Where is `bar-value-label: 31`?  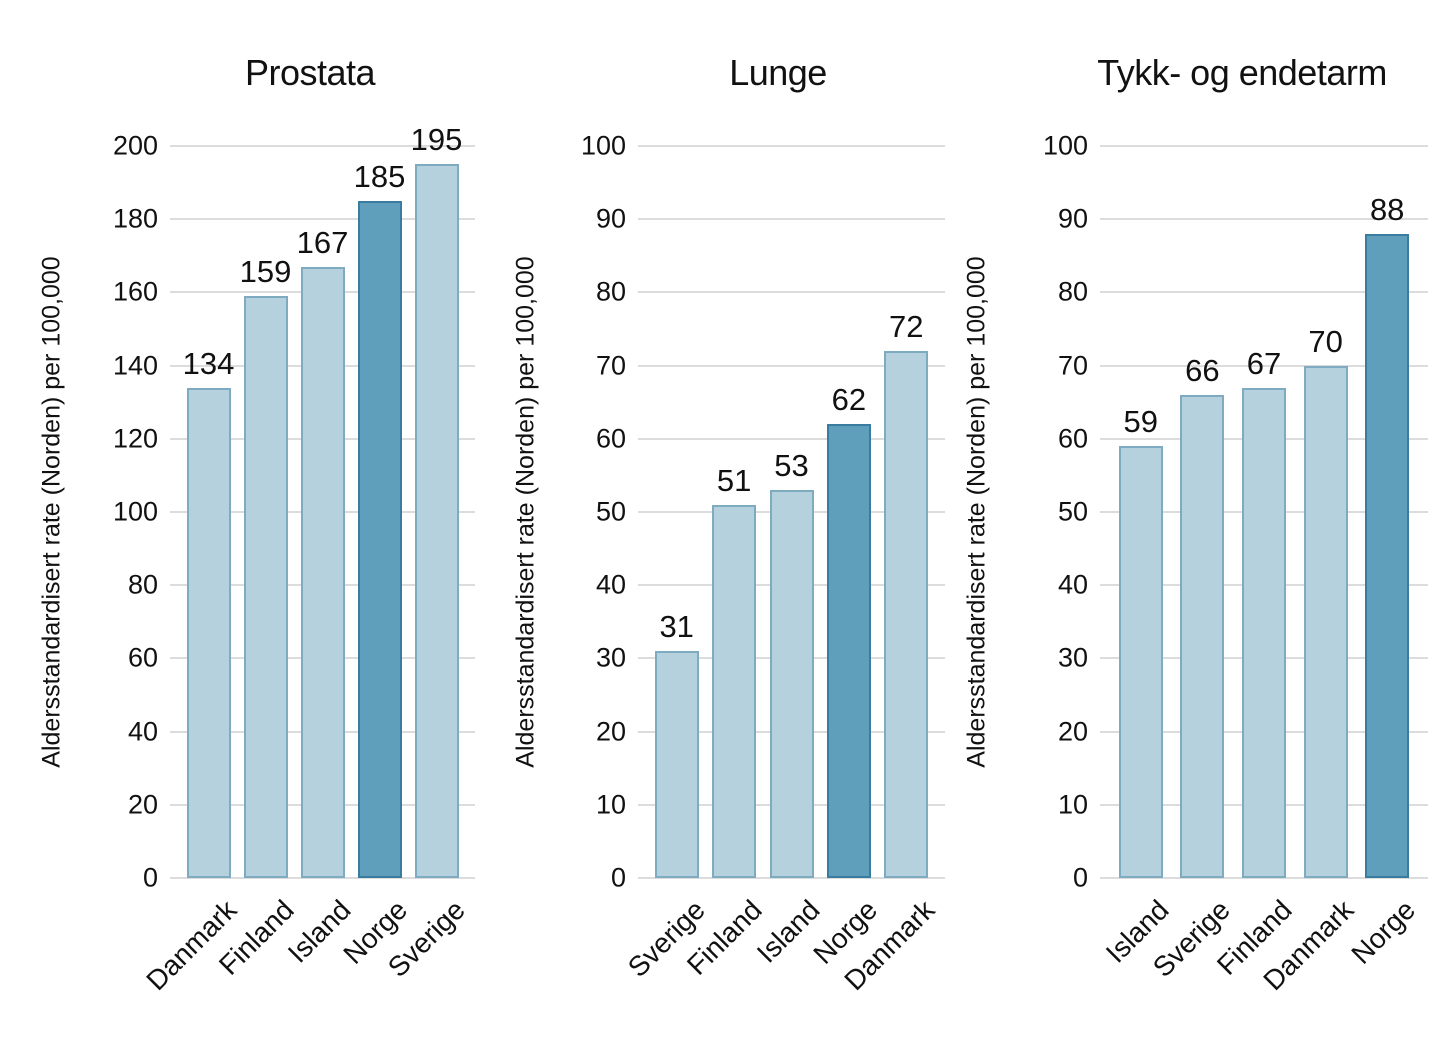 bar-value-label: 31 is located at coordinates (676, 627).